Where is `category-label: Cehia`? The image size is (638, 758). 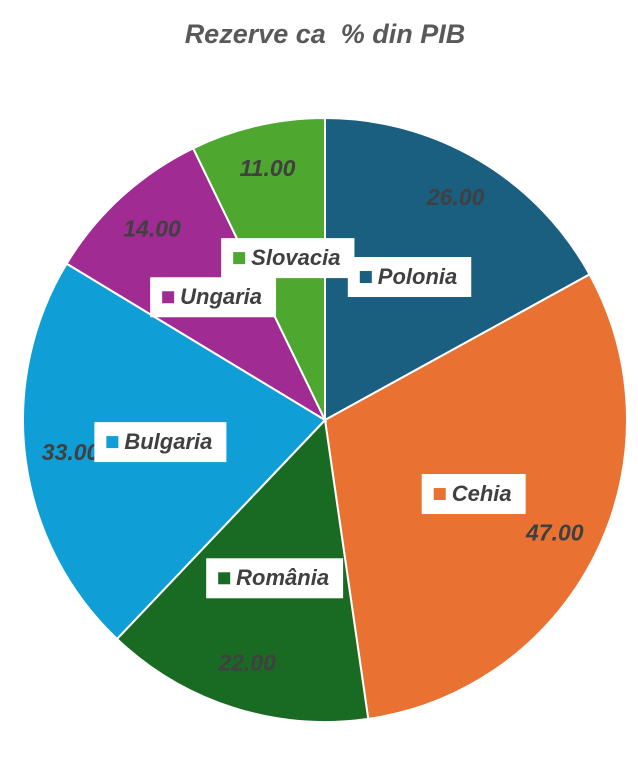 category-label: Cehia is located at coordinates (482, 493).